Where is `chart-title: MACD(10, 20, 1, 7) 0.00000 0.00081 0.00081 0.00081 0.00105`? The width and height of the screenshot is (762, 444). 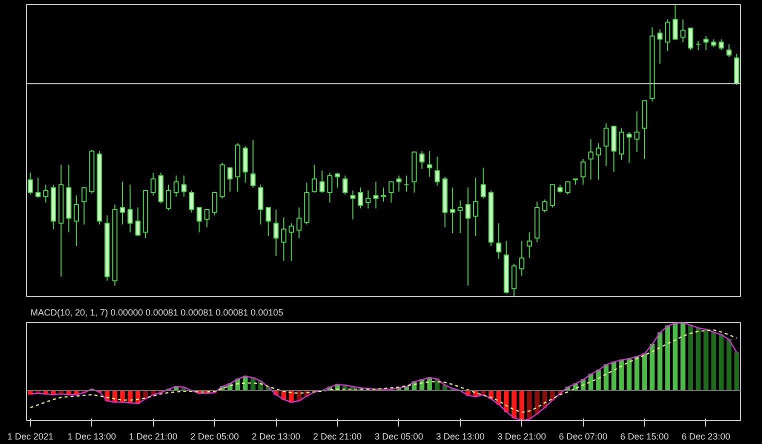 chart-title: MACD(10, 20, 1, 7) 0.00000 0.00081 0.00081 0.00081 0.00105 is located at coordinates (157, 313).